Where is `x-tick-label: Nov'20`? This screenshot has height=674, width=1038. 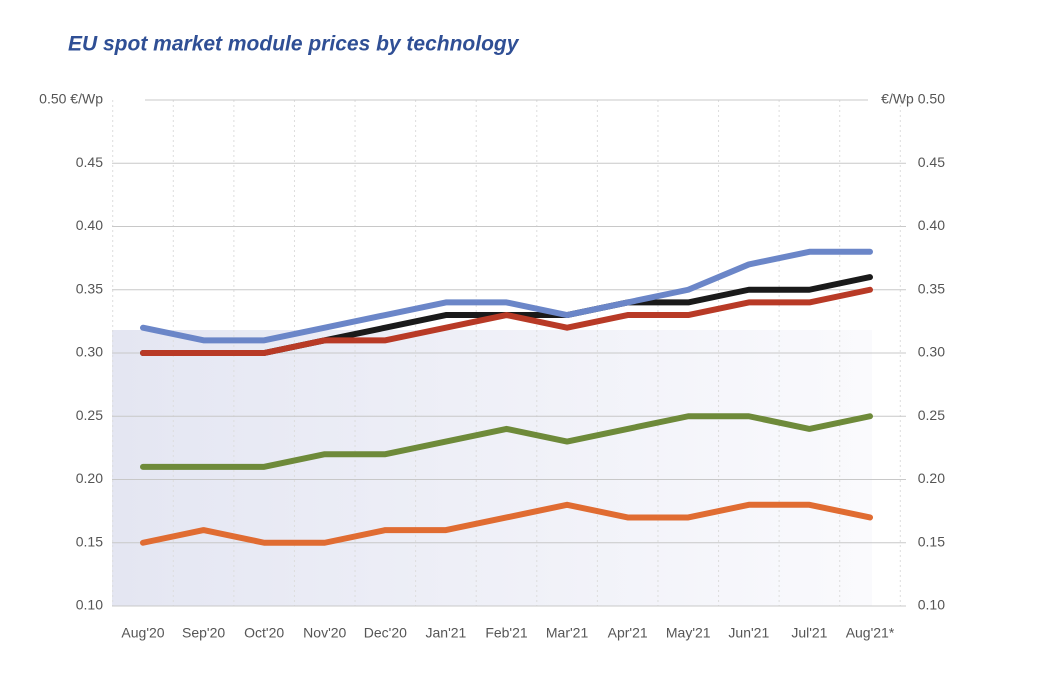
x-tick-label: Nov'20 is located at coordinates (324, 633).